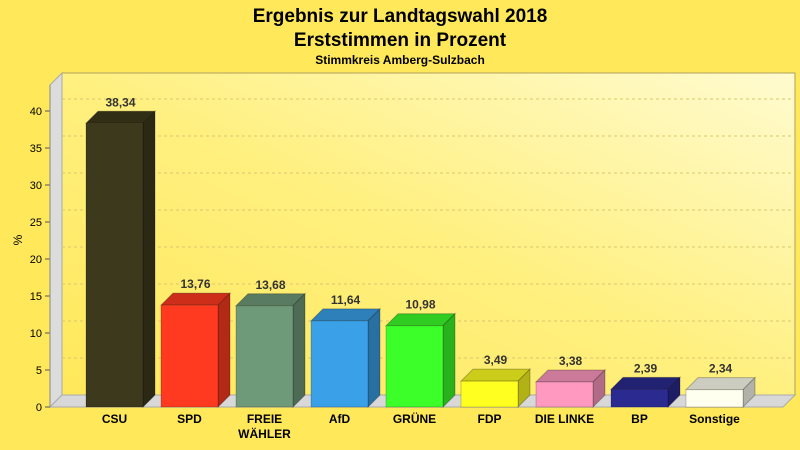  I want to click on data-label: 2,34, so click(721, 369).